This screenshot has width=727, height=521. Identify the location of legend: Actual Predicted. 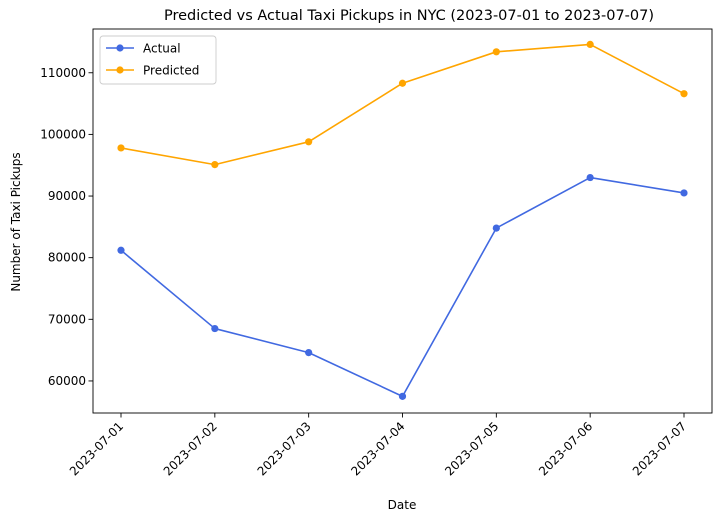
(158, 60).